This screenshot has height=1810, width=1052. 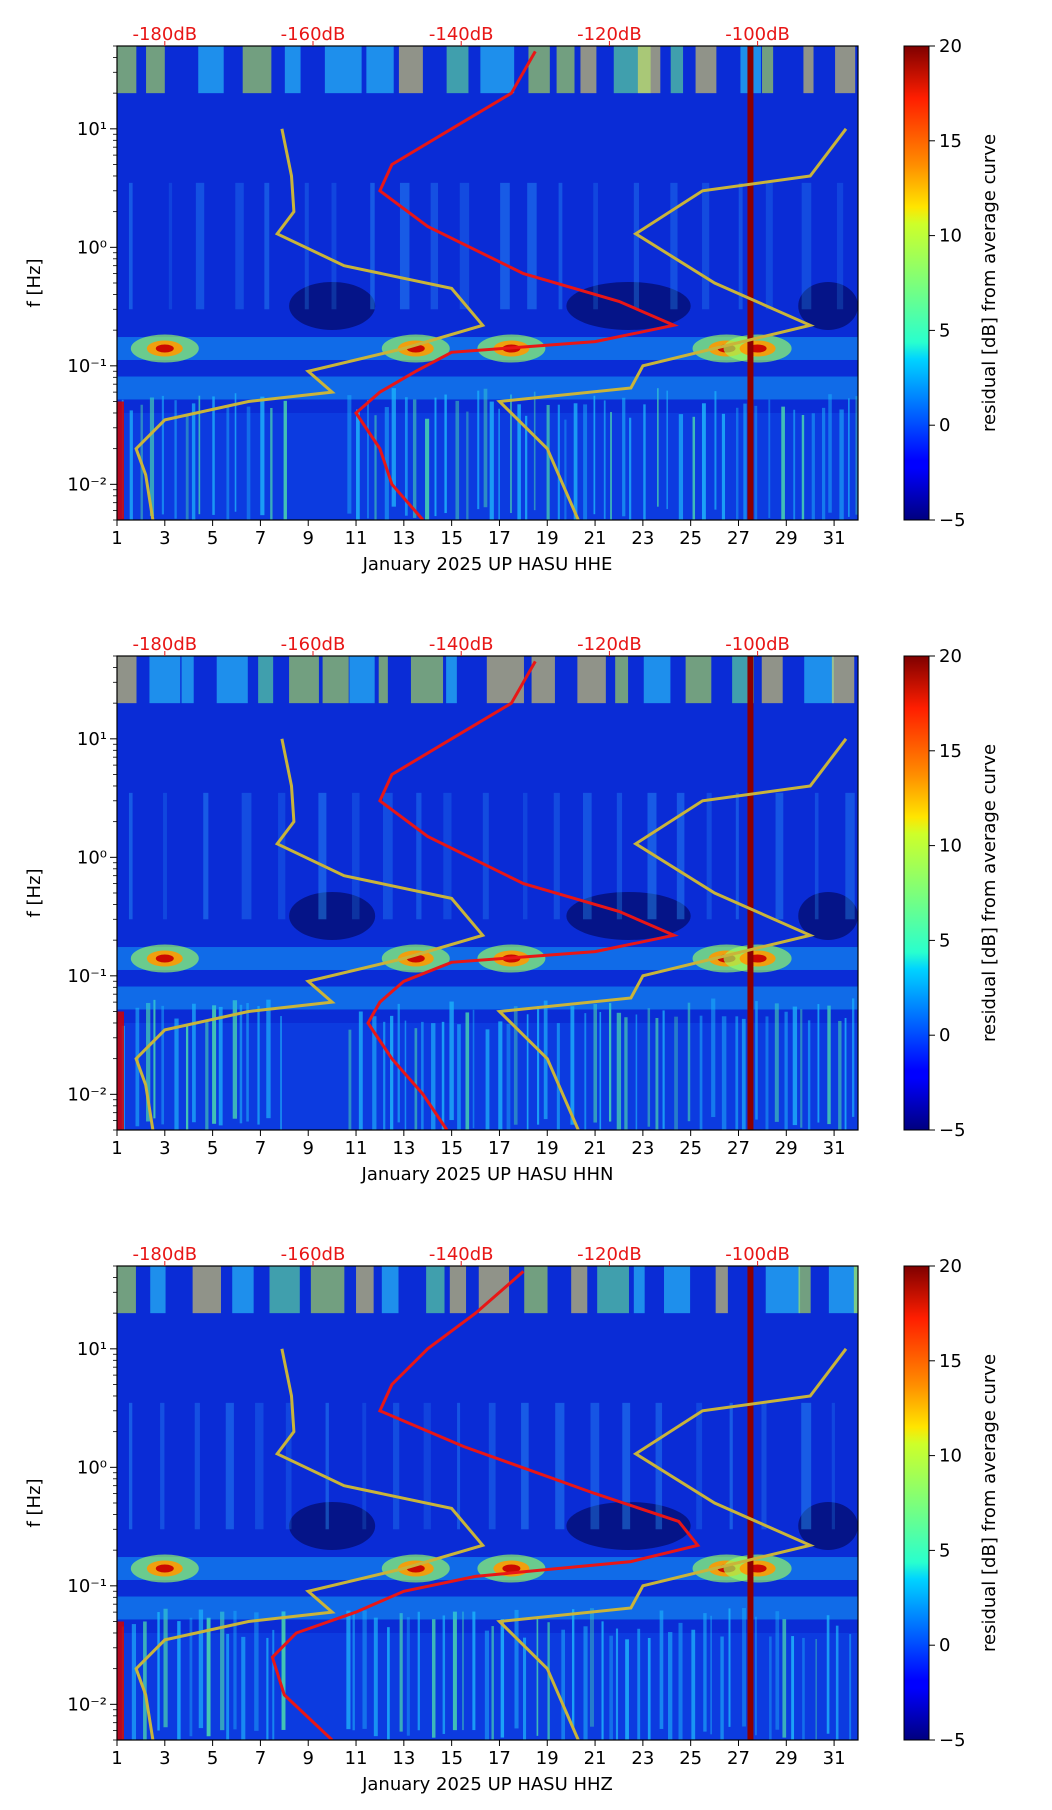 What do you see at coordinates (511, 1568) in the screenshot?
I see `heatmap-event-peak` at bounding box center [511, 1568].